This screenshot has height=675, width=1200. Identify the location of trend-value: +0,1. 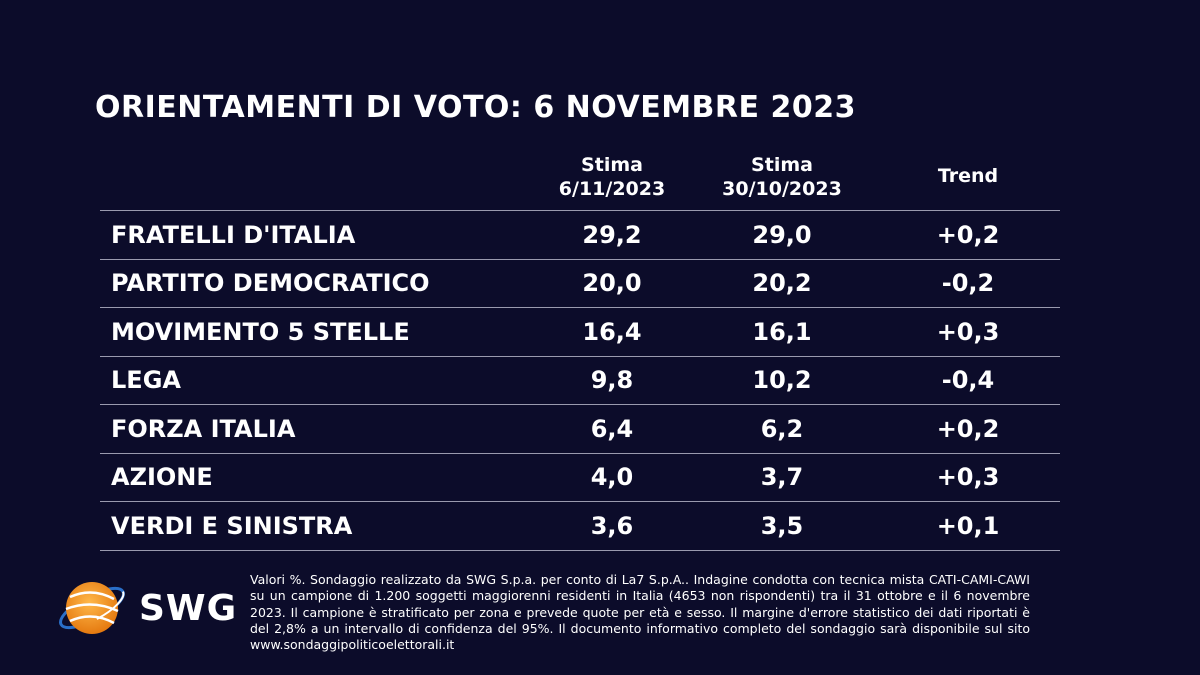
(968, 525).